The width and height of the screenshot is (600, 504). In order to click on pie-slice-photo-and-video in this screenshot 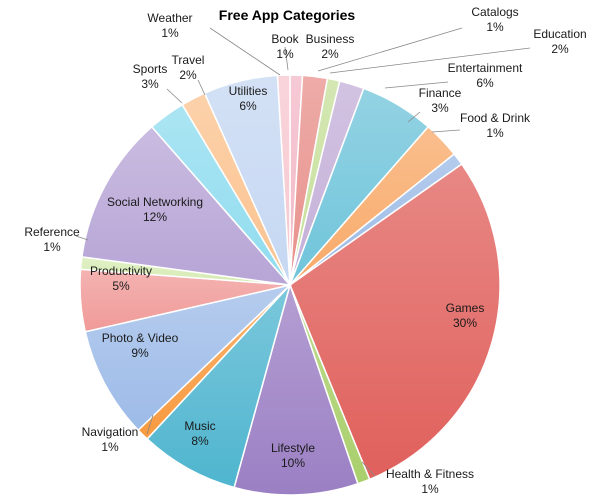, I will do `click(188, 357)`.